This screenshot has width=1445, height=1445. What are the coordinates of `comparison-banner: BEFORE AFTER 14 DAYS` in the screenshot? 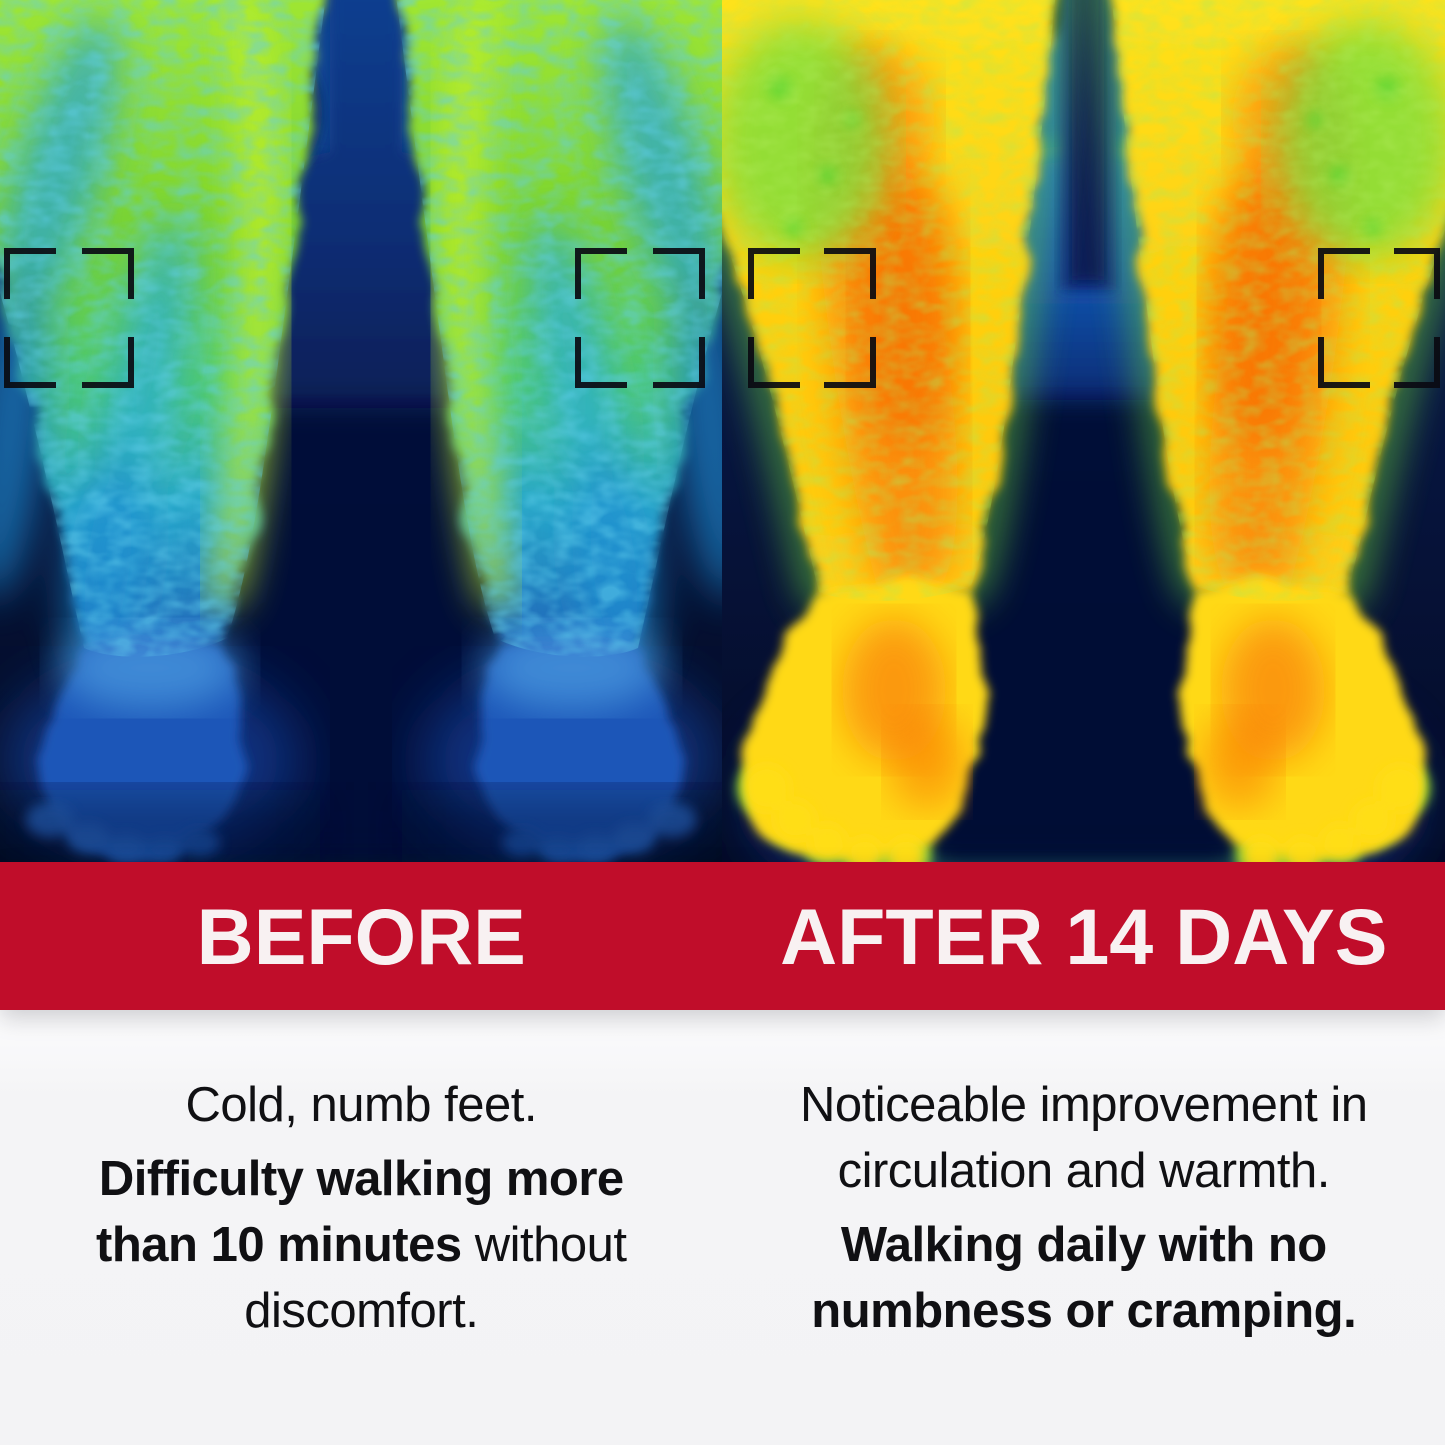 It's located at (722, 936).